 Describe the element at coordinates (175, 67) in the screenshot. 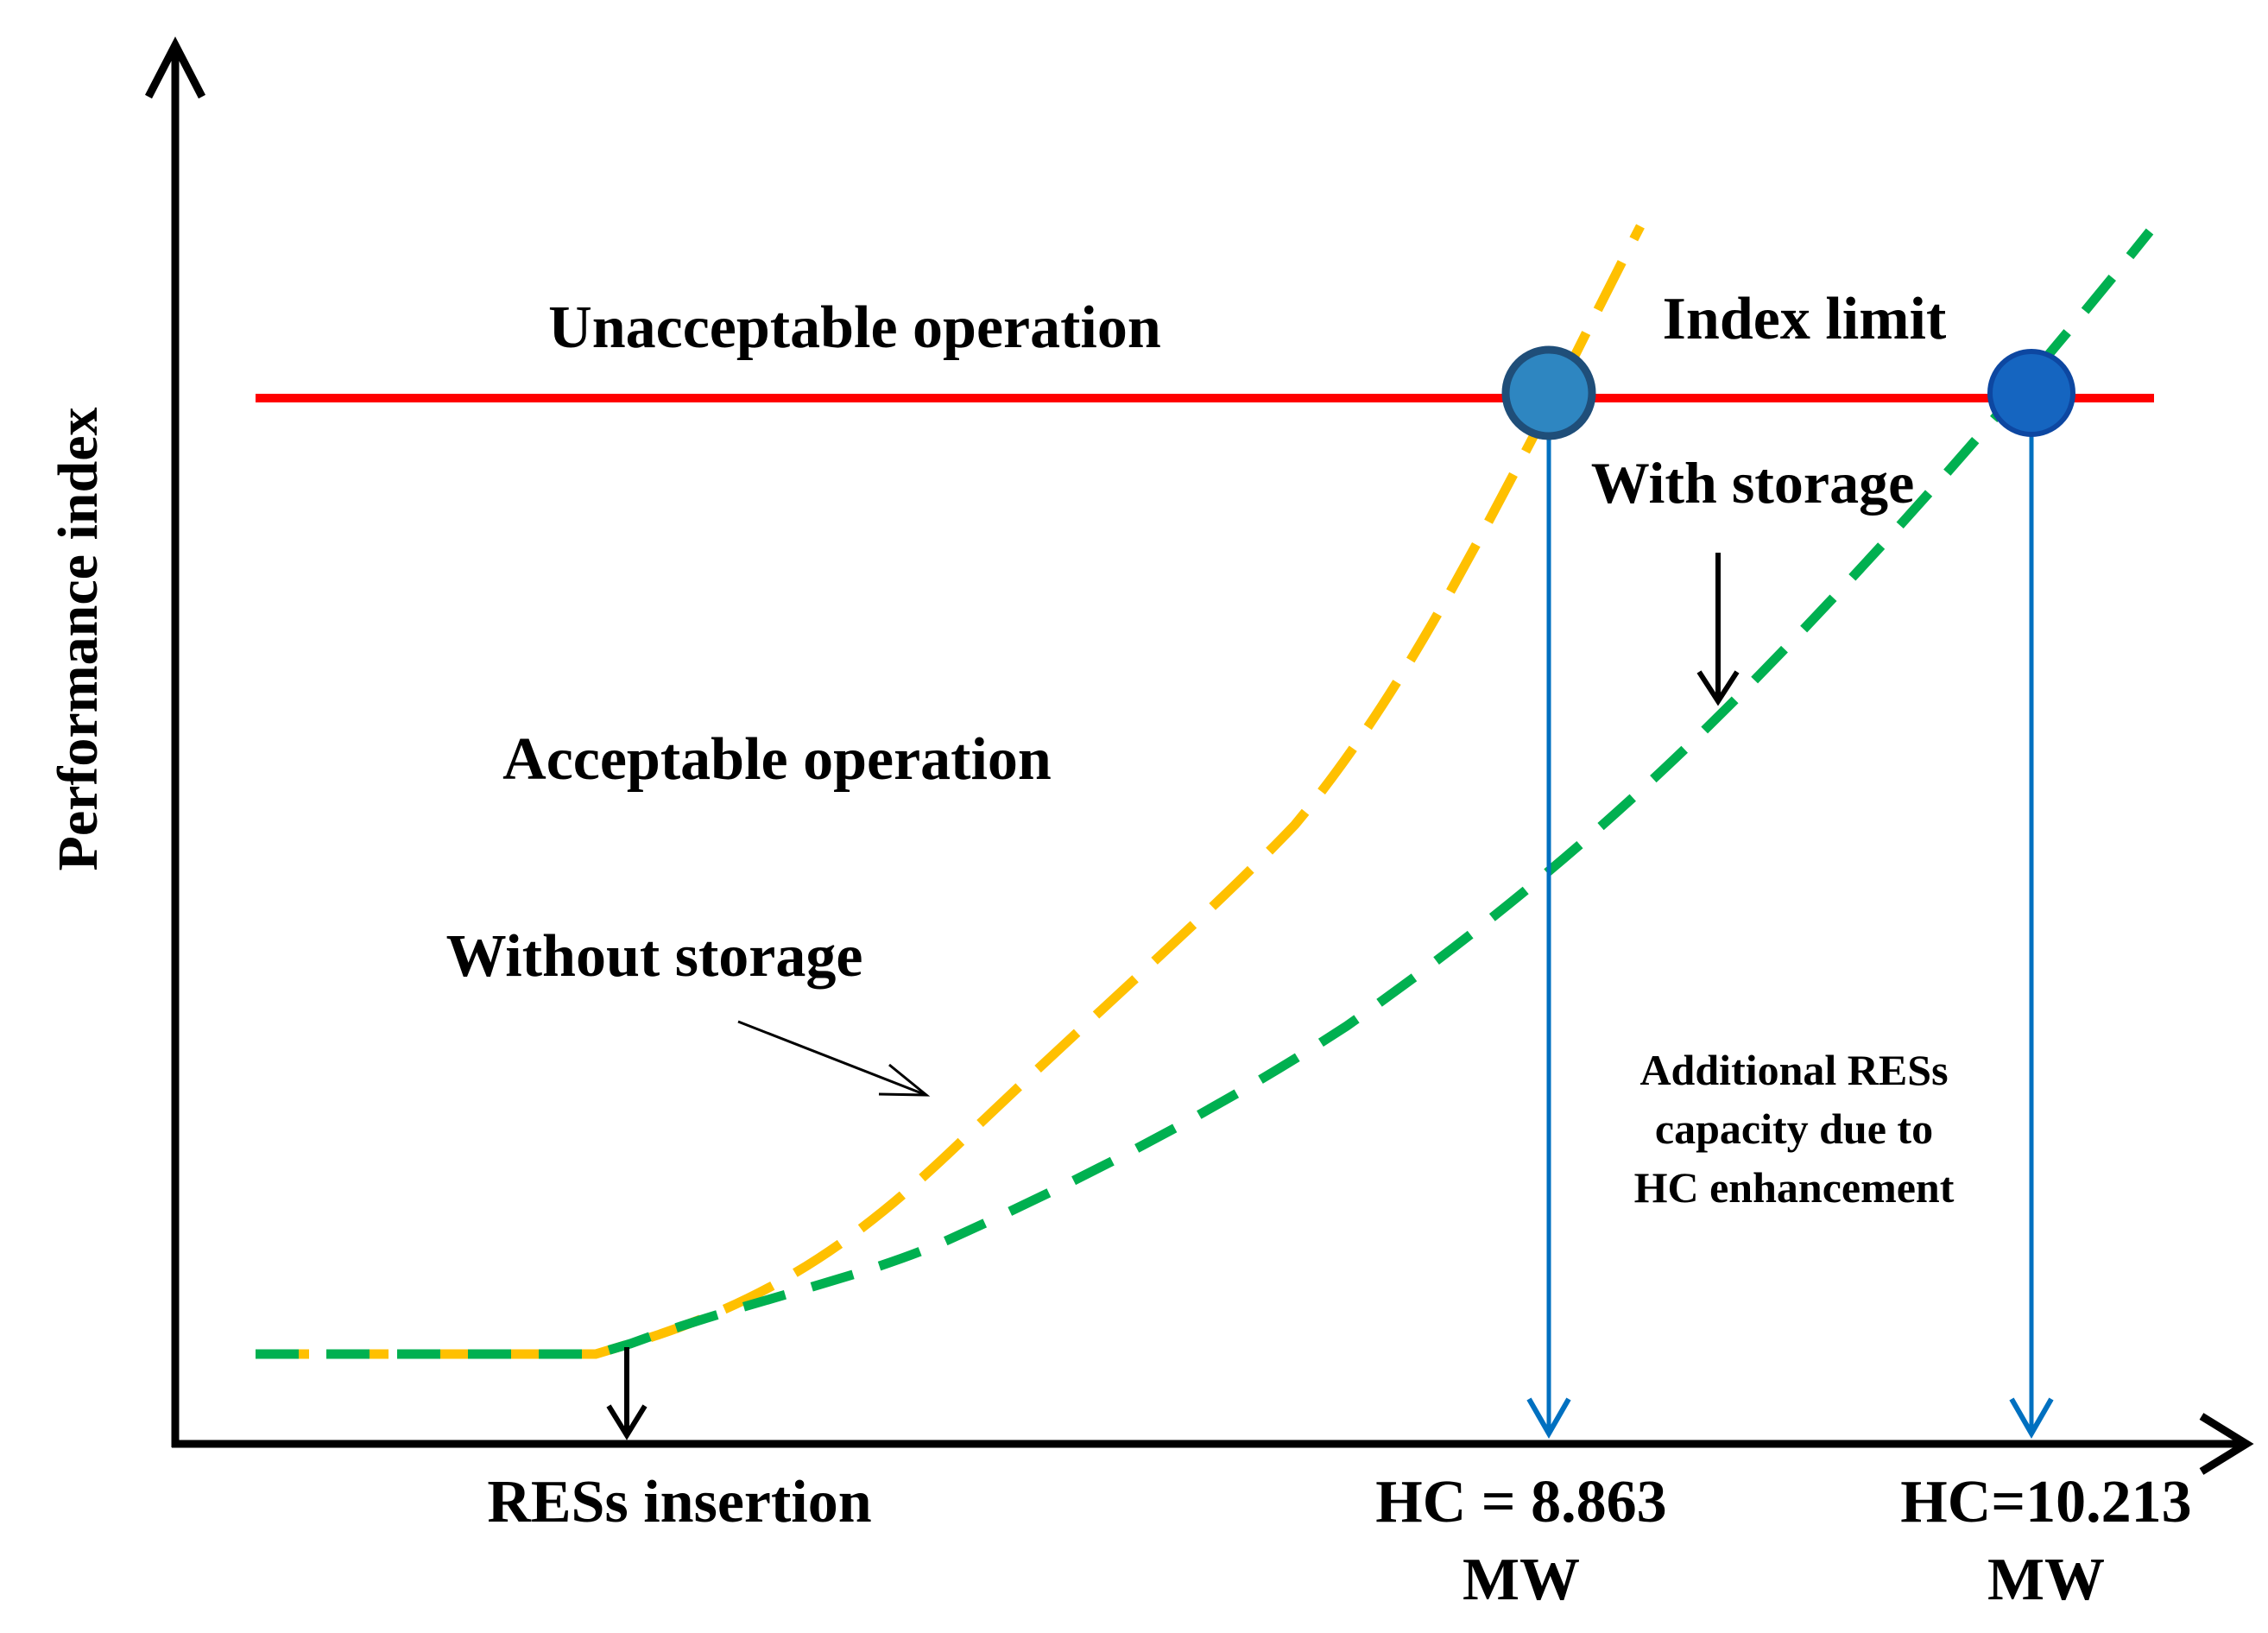

I see `y-axis-arrowhead` at that location.